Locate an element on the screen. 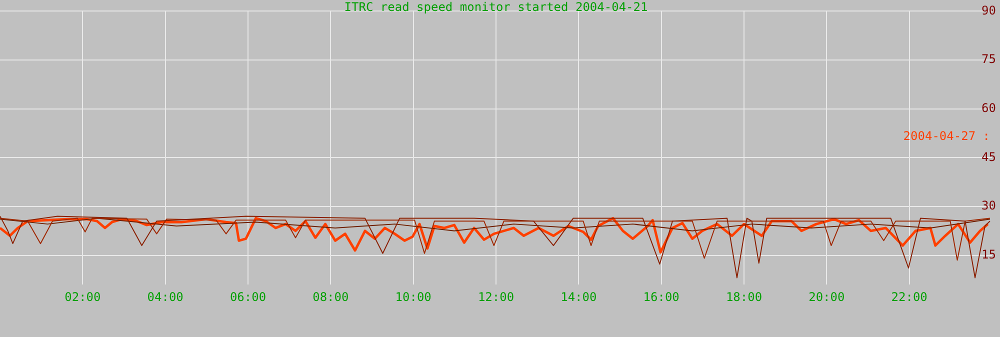 This screenshot has width=1000, height=337. y-tick-label: 30 is located at coordinates (989, 205).